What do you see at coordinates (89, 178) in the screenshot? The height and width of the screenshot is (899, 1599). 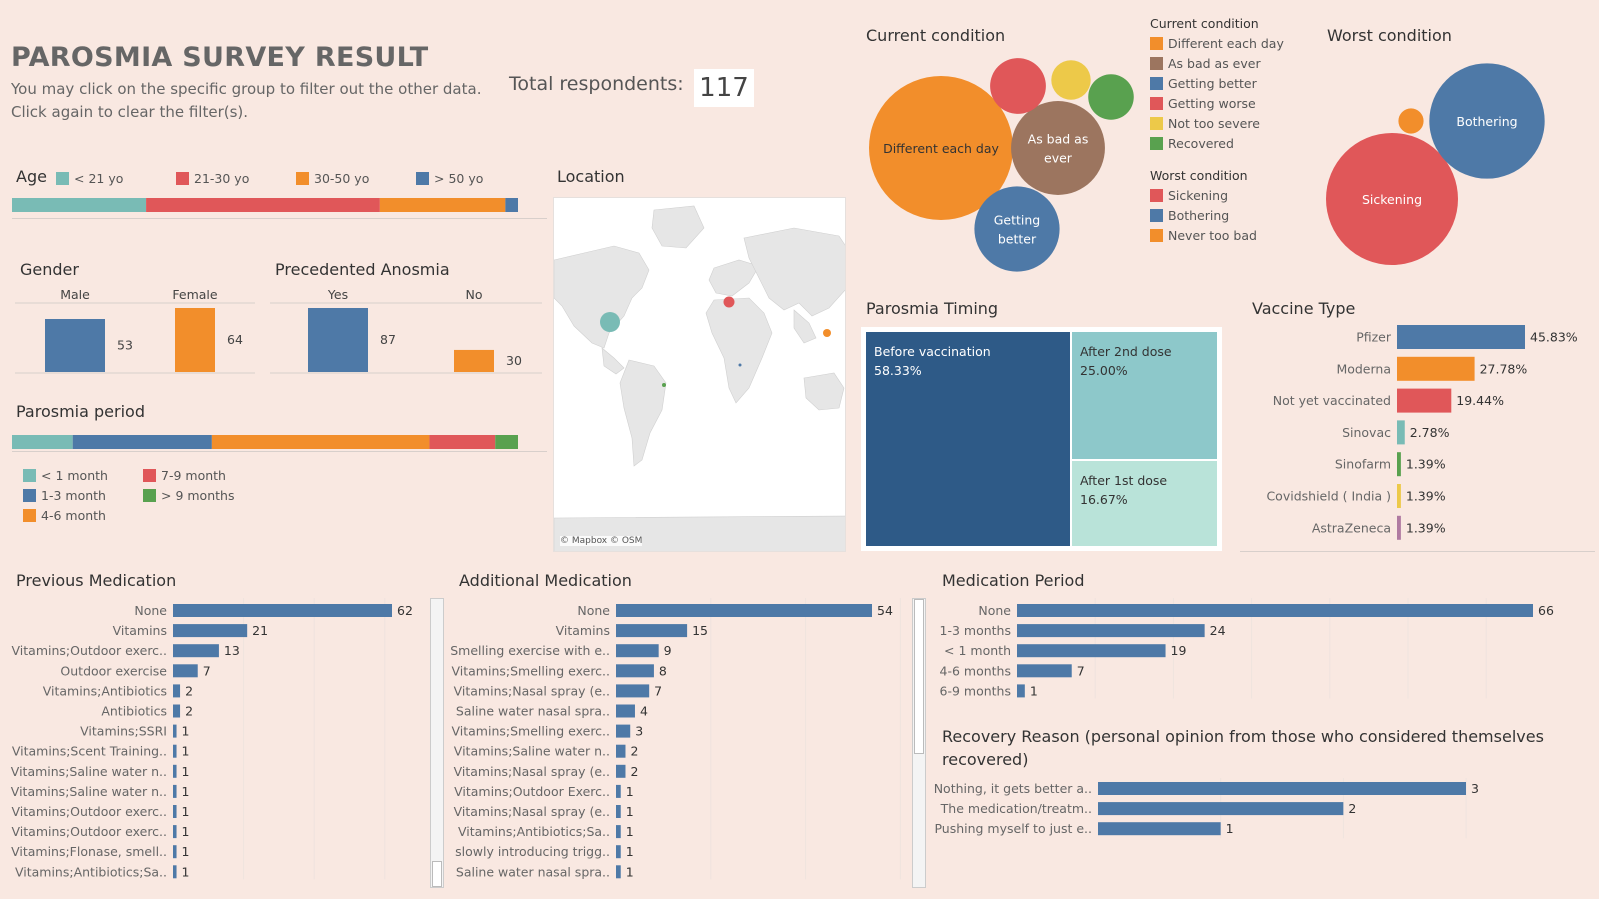 I see `age-legend-1: < 21 yo` at bounding box center [89, 178].